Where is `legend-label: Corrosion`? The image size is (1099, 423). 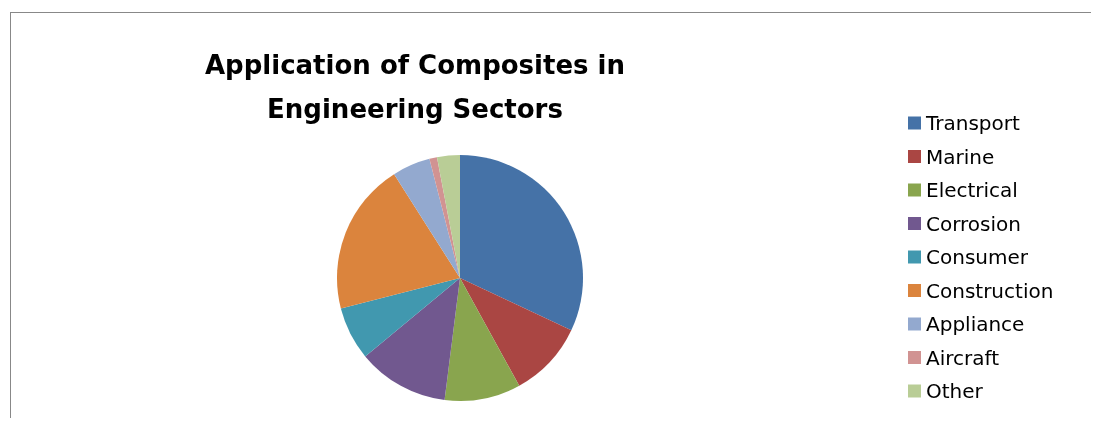 legend-label: Corrosion is located at coordinates (973, 223).